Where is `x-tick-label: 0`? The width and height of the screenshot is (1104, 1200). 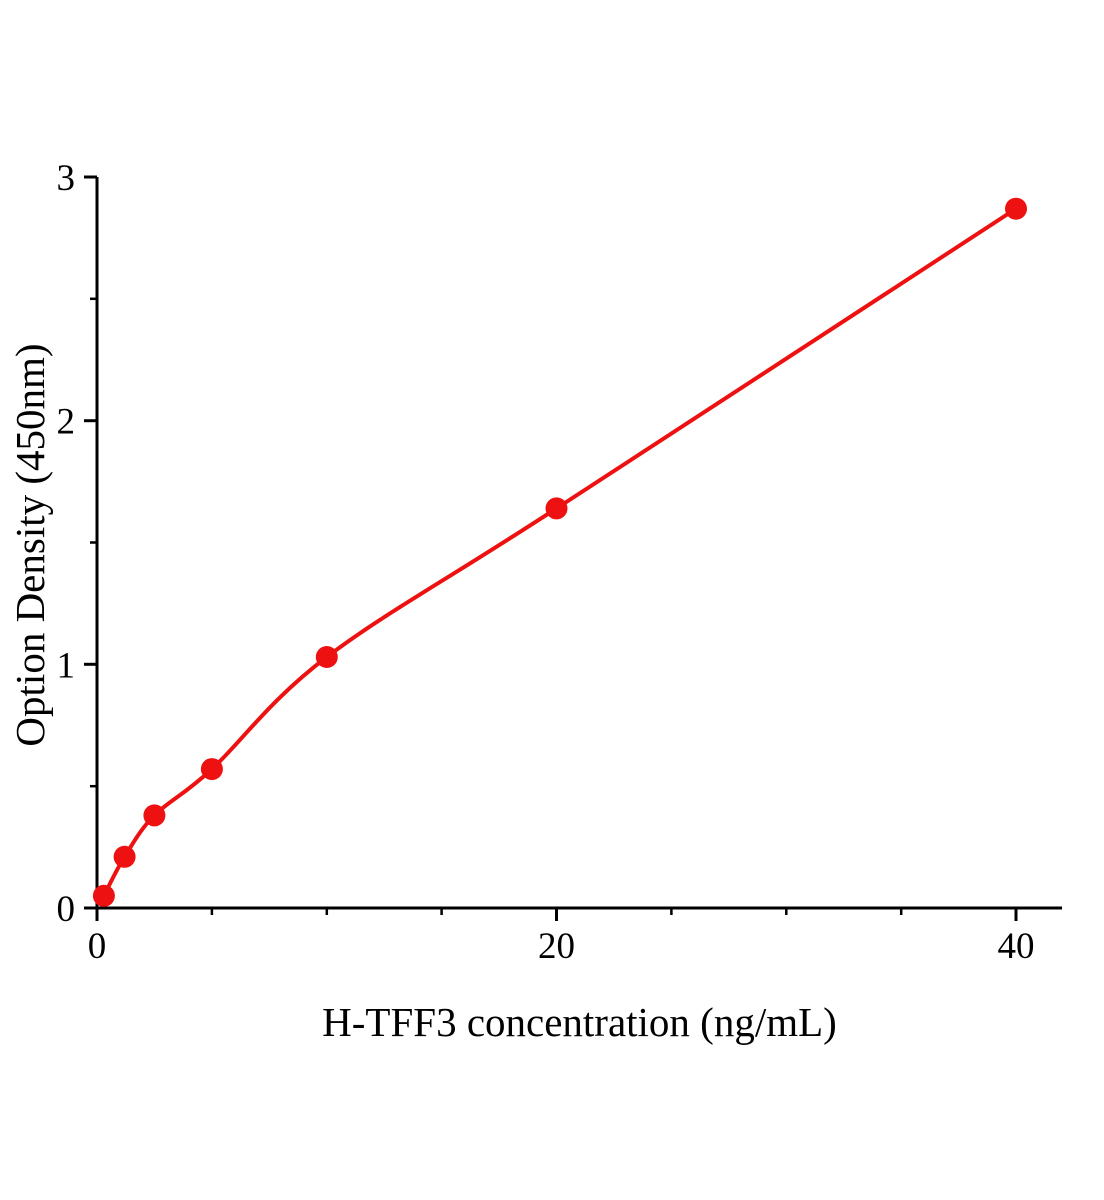
x-tick-label: 0 is located at coordinates (97, 946).